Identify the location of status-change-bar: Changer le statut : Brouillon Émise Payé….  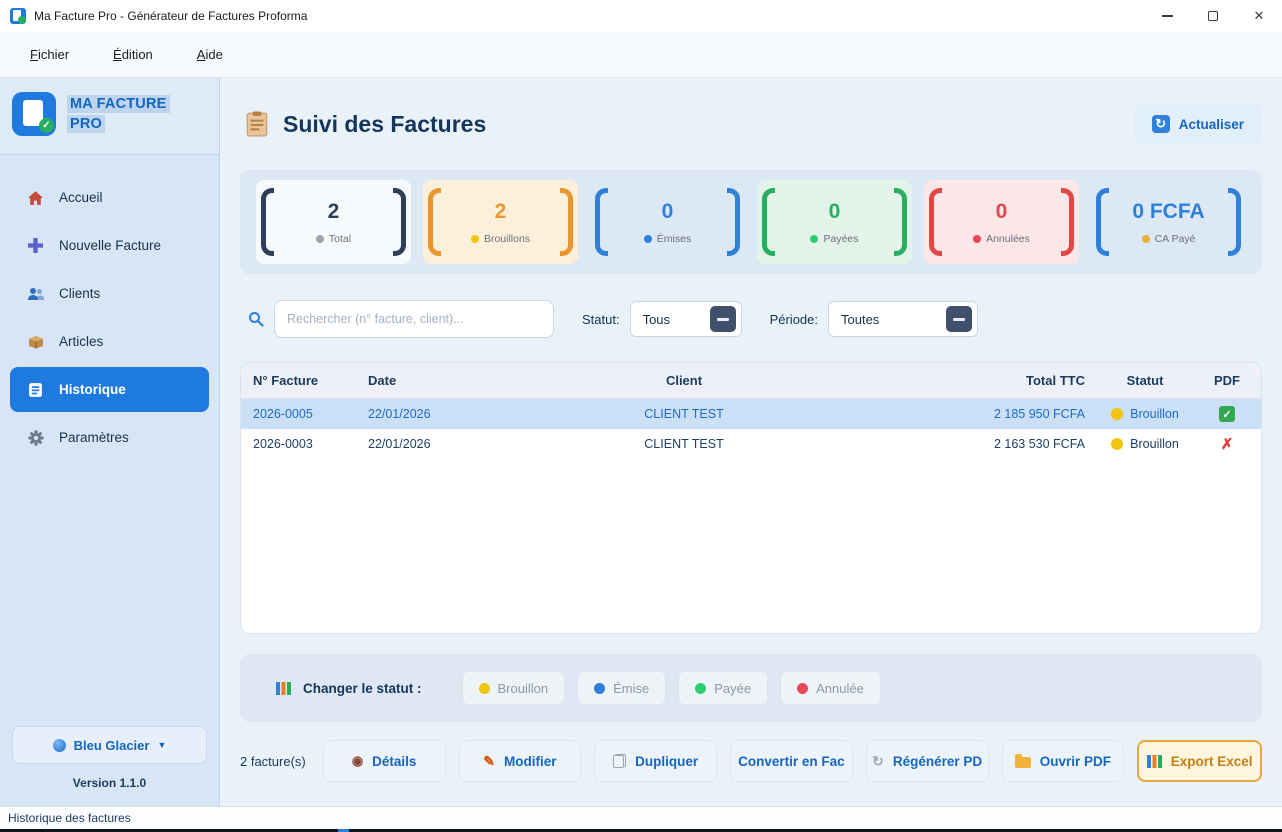
(751, 688).